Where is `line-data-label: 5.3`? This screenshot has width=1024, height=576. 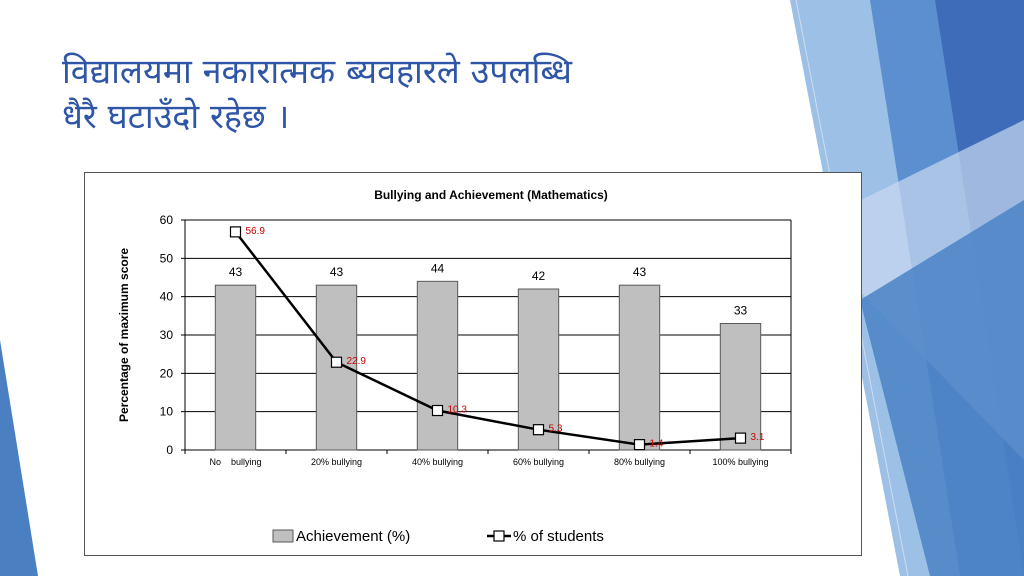
line-data-label: 5.3 is located at coordinates (556, 429).